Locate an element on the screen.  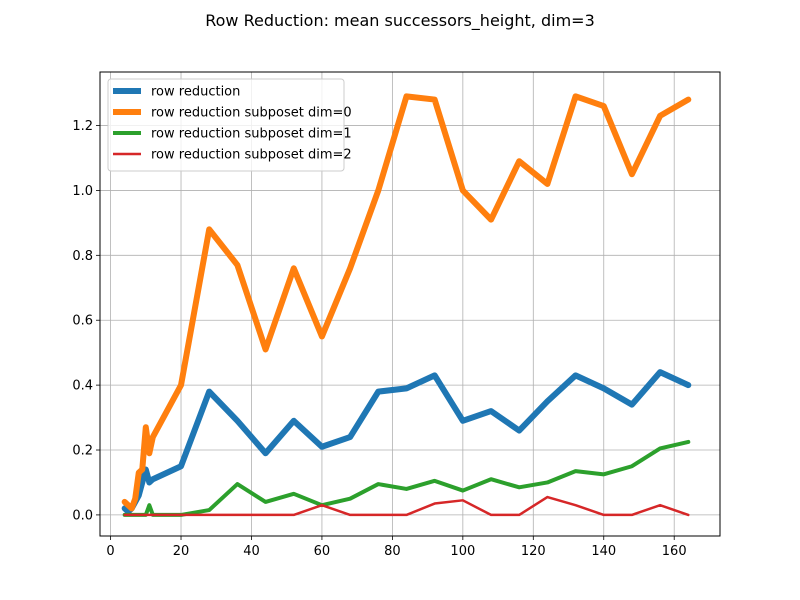
legend-box is located at coordinates (226, 125).